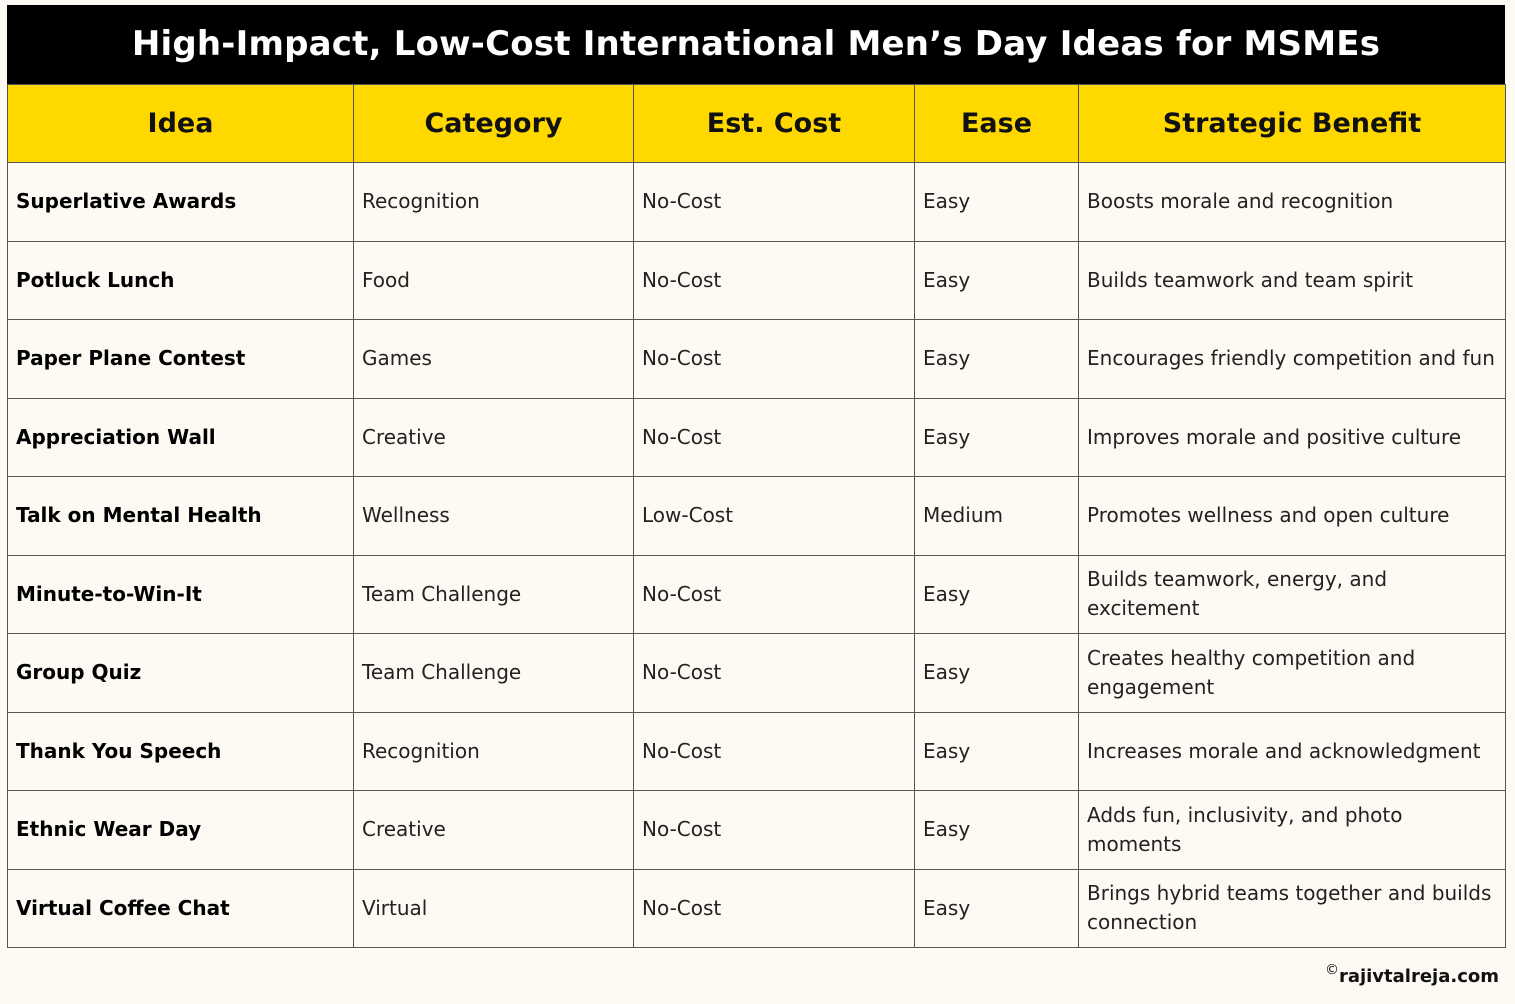 The height and width of the screenshot is (1004, 1515). Describe the element at coordinates (180, 123) in the screenshot. I see `column-header-idea: Idea` at that location.